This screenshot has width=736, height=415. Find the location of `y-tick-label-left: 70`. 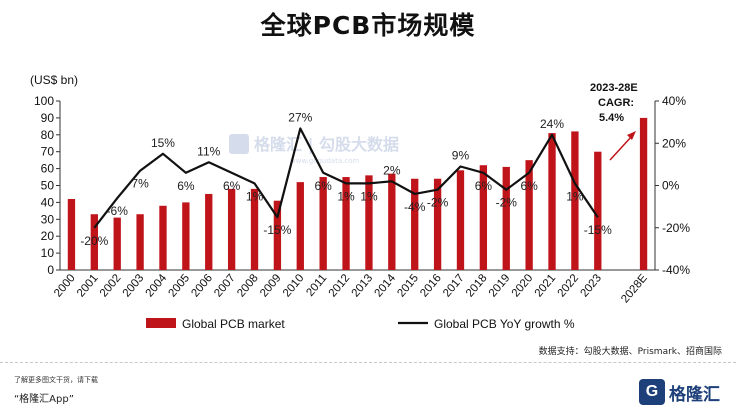

y-tick-label-left: 70 is located at coordinates (48, 152).